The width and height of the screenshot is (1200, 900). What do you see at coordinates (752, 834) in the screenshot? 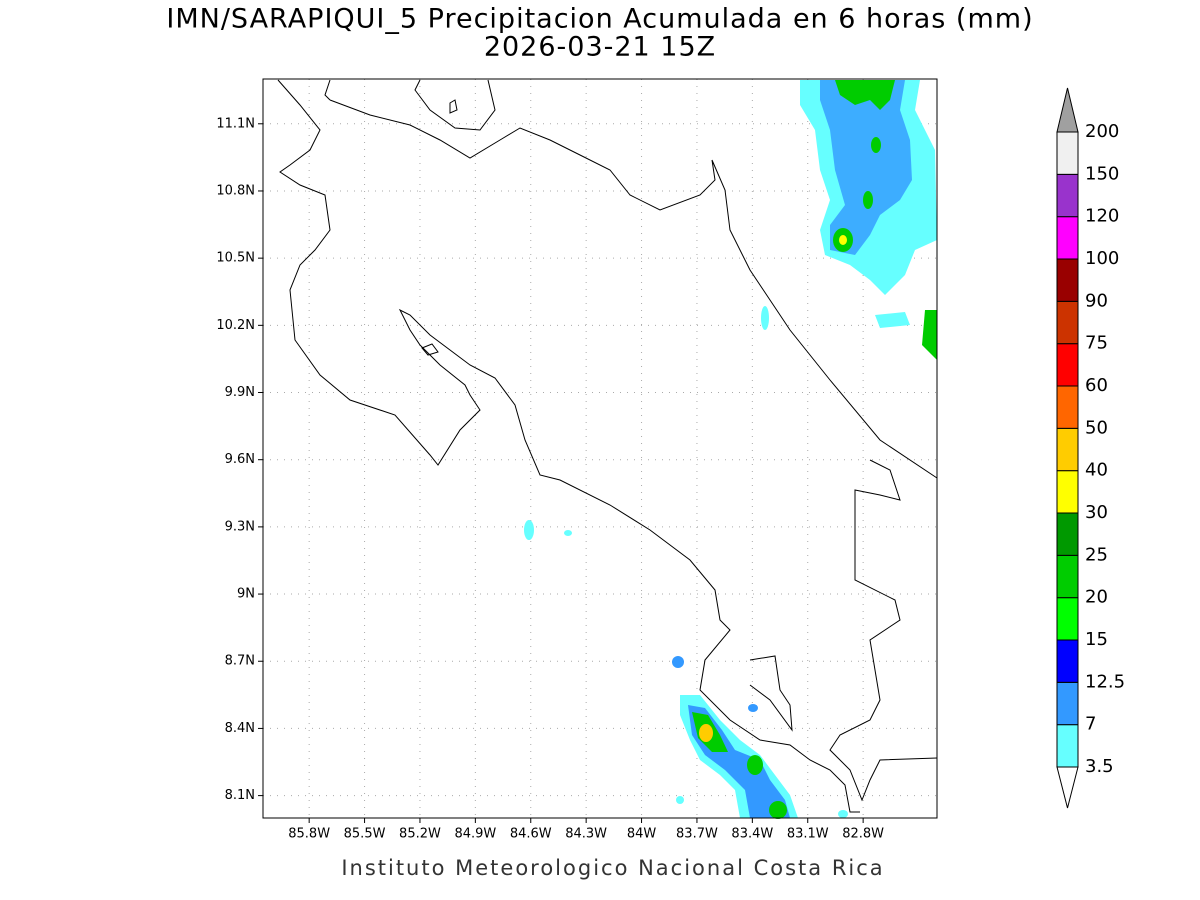
I see `x-tick-label: 83.4W` at bounding box center [752, 834].